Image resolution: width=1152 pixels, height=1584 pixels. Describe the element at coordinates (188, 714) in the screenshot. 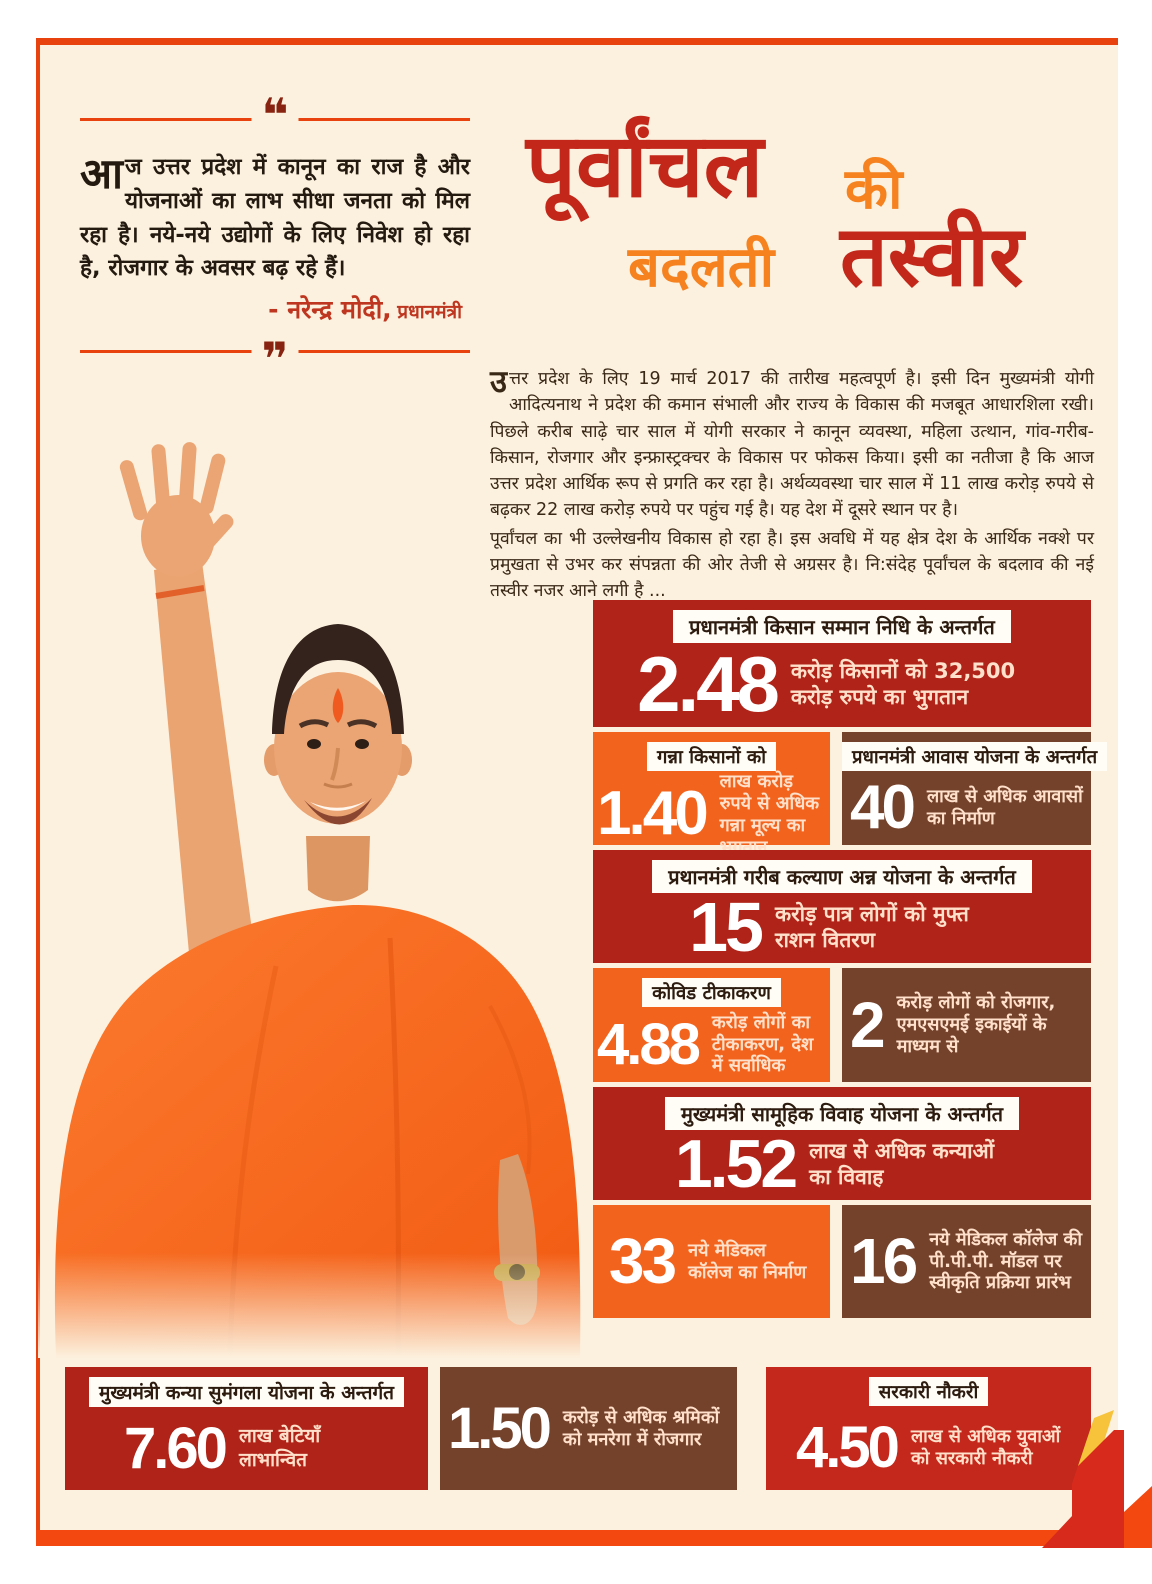

I see `raised-arm` at that location.